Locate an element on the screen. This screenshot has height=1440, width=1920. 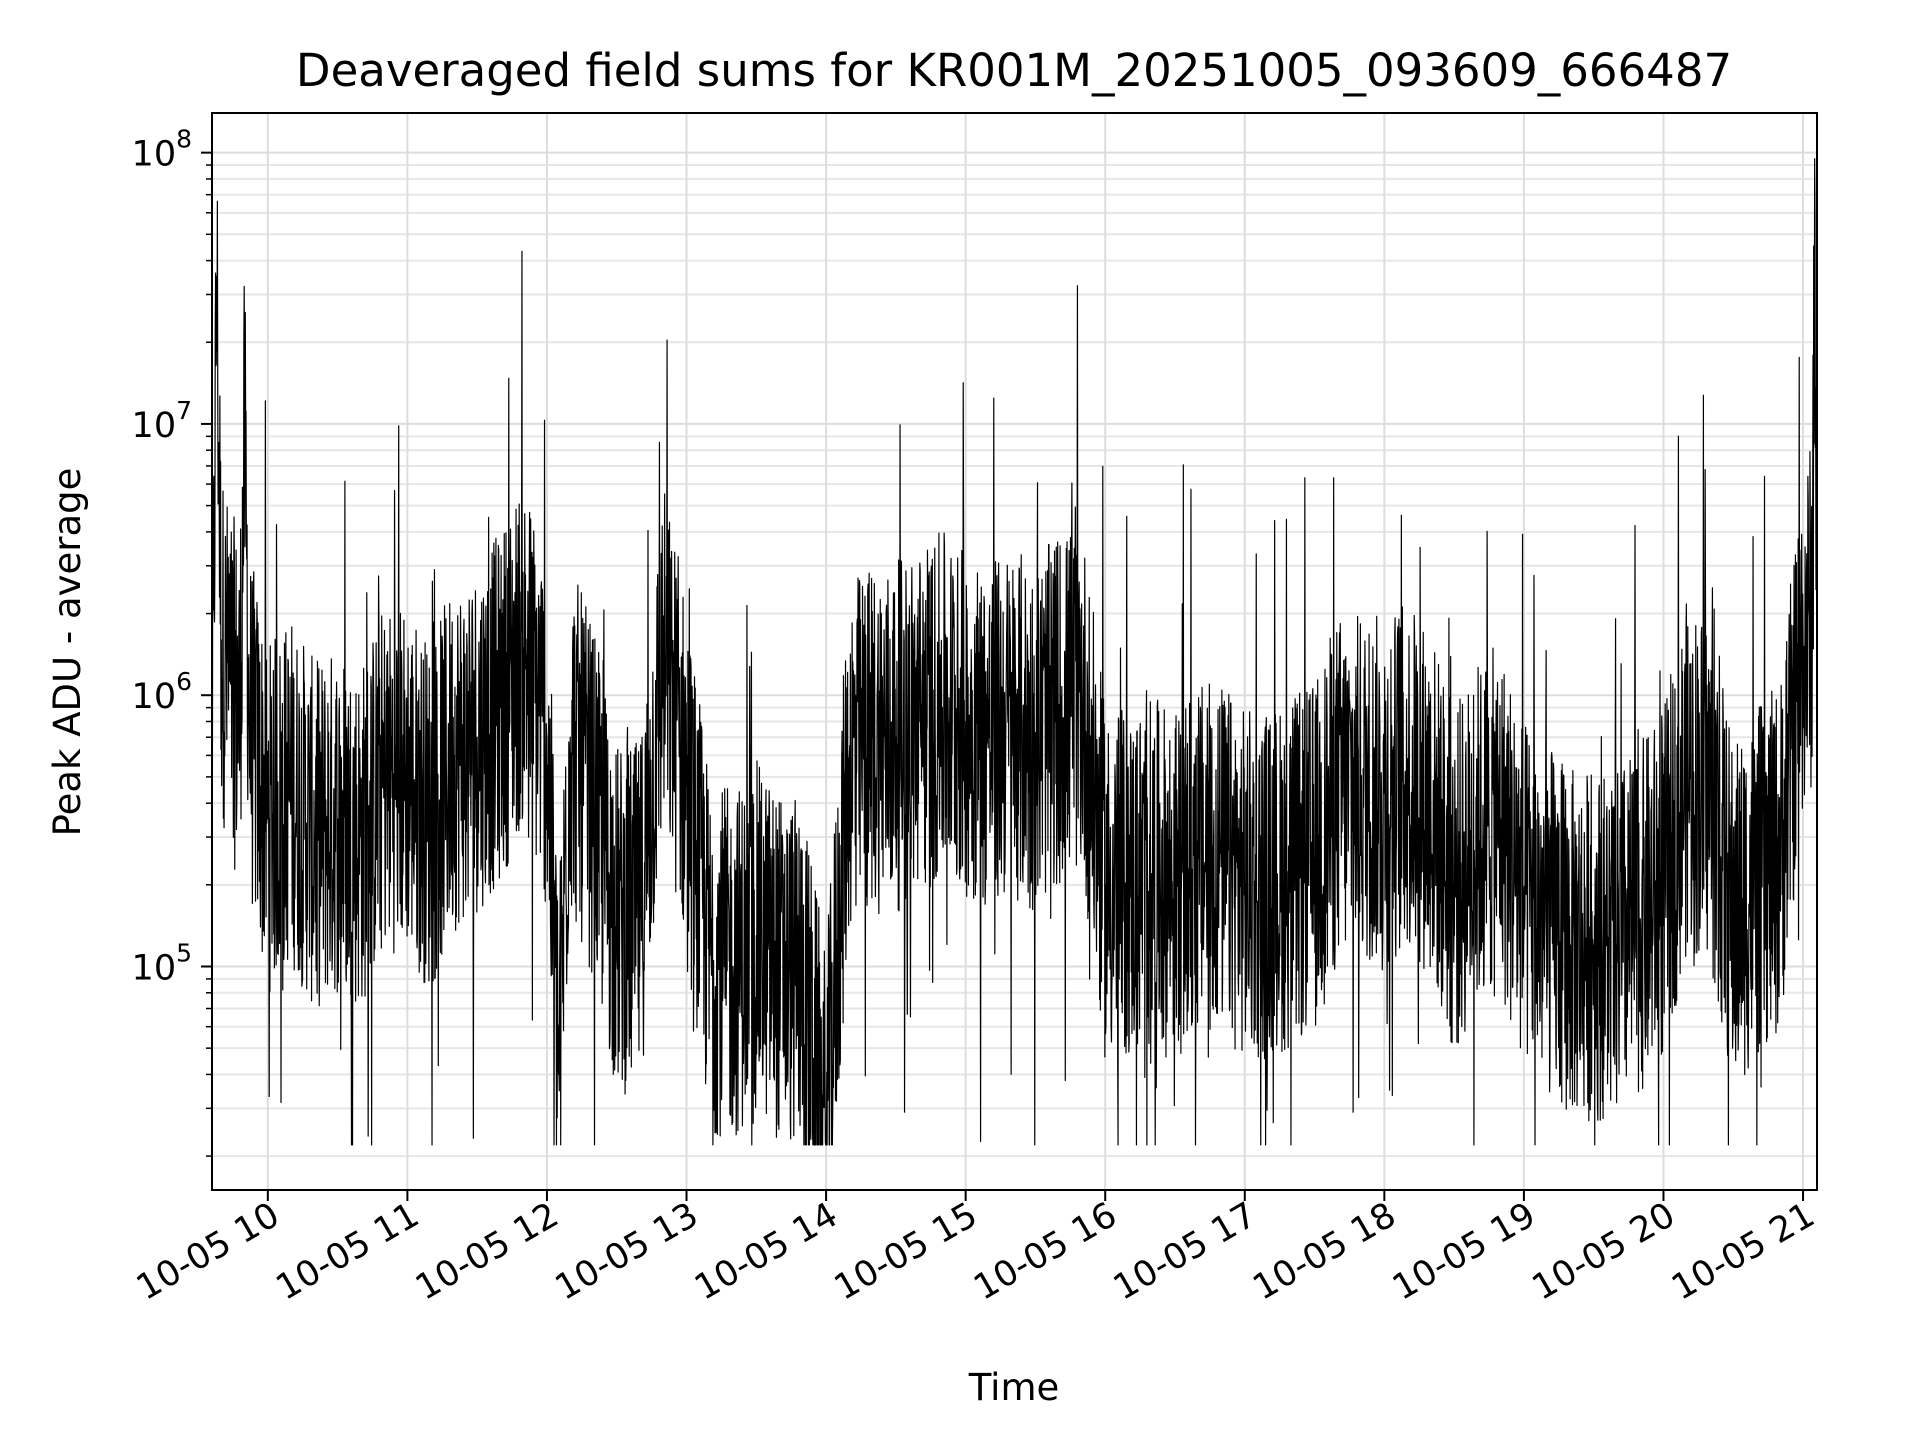
x-tick-label: 10-05 15 is located at coordinates (906, 1251).